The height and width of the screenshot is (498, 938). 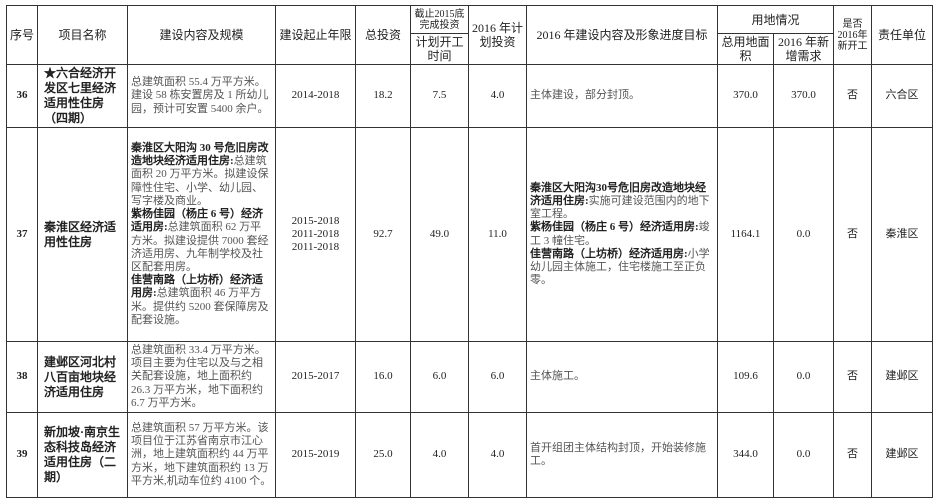 What do you see at coordinates (82, 96) in the screenshot?
I see `row-name: ★六合经济开发区七里经济适用性住房（四期）` at bounding box center [82, 96].